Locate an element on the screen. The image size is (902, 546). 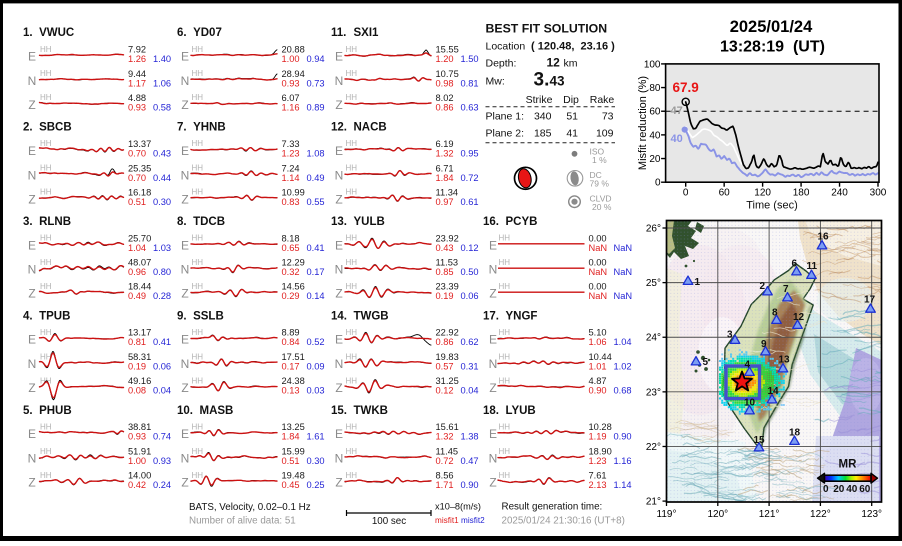
svg-text: 13. is located at coordinates (339, 222).